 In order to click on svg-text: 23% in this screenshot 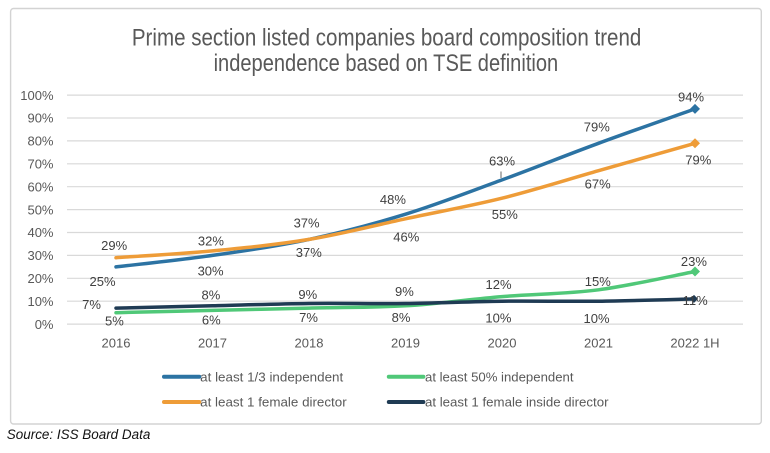, I will do `click(694, 261)`.